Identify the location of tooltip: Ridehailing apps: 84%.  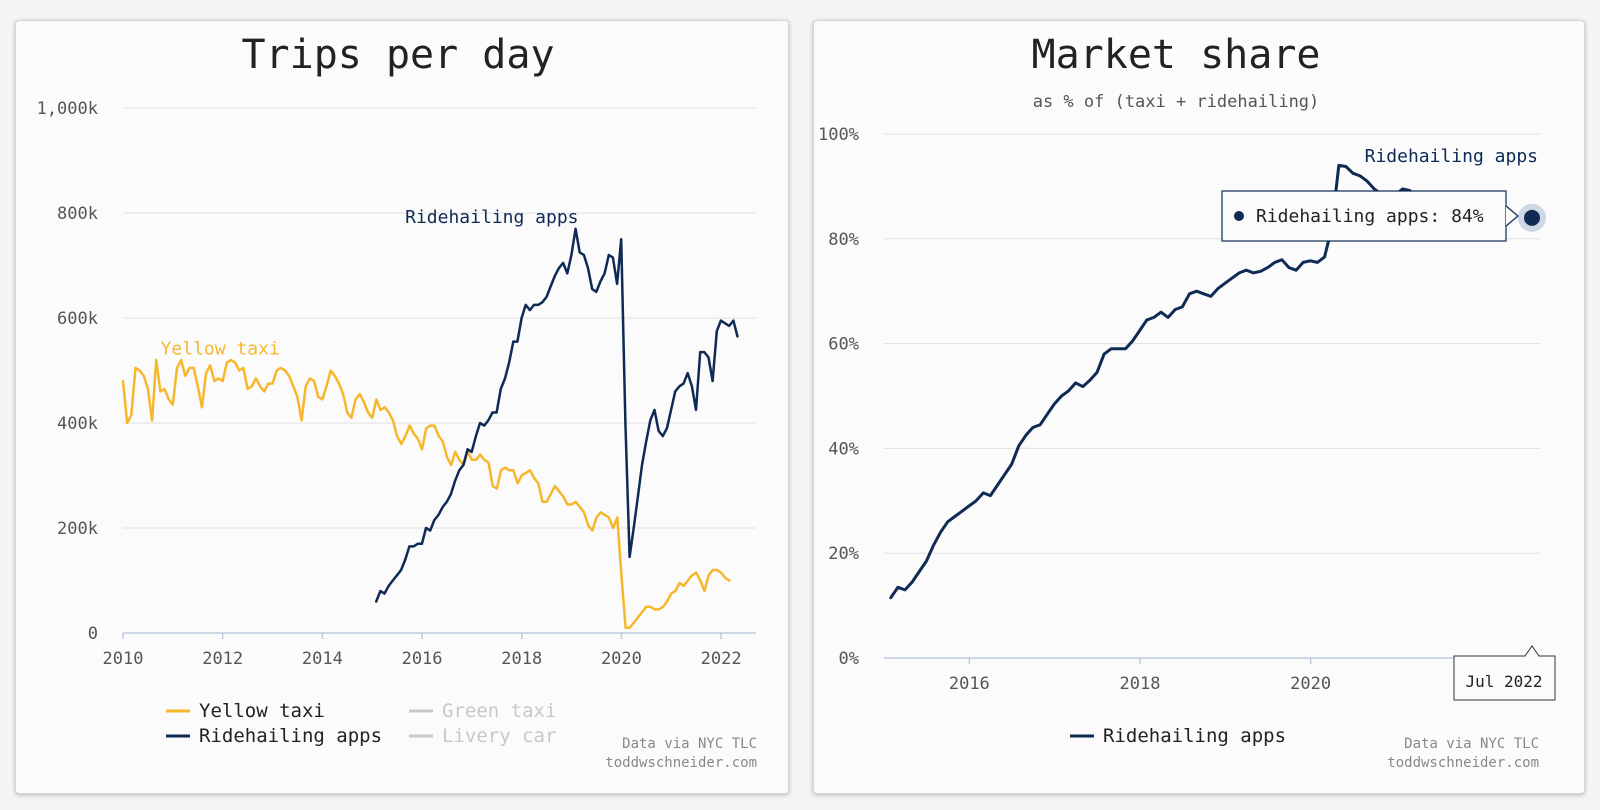
(1370, 216).